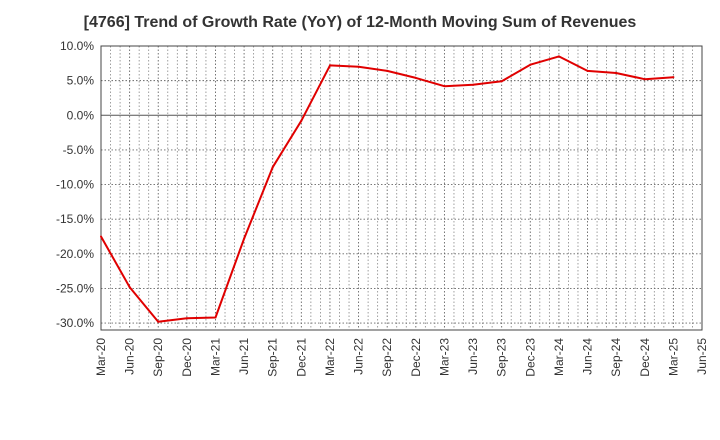 The width and height of the screenshot is (720, 440). Describe the element at coordinates (645, 357) in the screenshot. I see `x-tick-label: Dec-24` at that location.